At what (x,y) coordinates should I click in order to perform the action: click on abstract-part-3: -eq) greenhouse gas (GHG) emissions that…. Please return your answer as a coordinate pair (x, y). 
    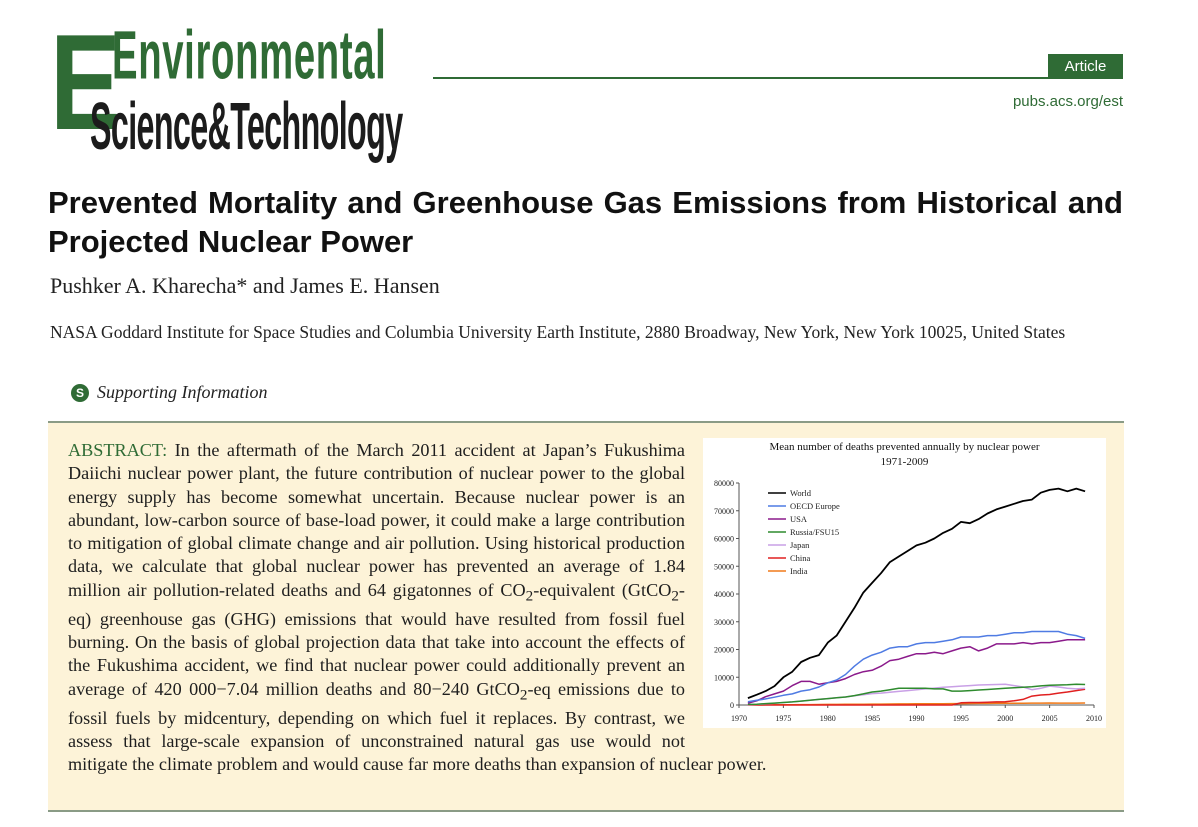
    Looking at the image, I should click on (376, 639).